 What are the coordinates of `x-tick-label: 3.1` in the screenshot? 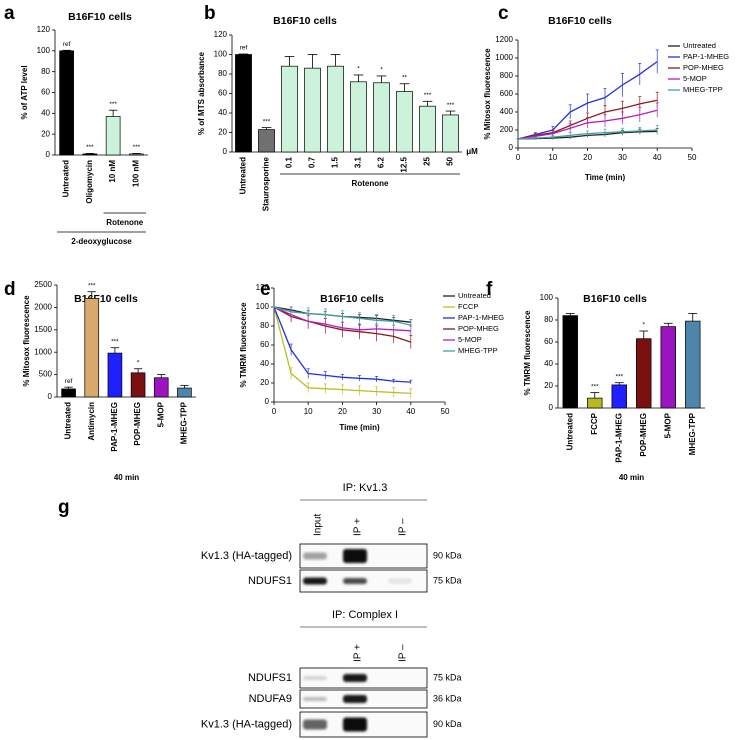 It's located at (358, 162).